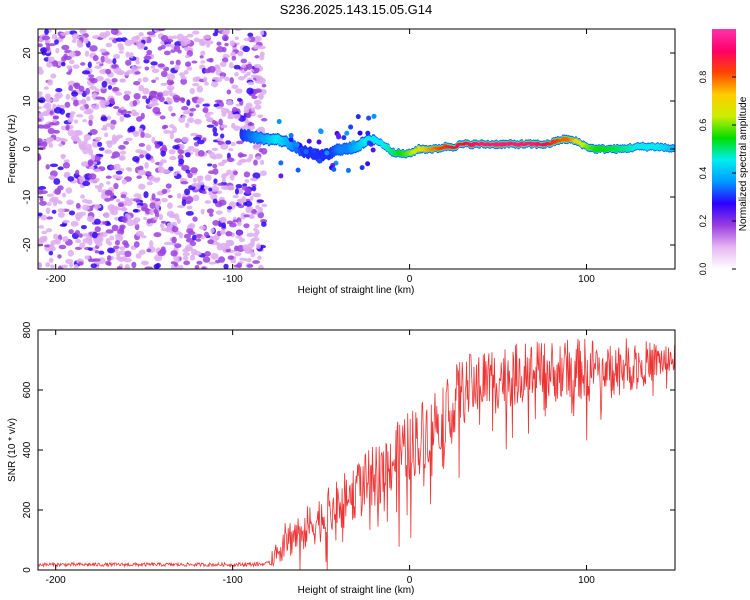  I want to click on y-tick-label: 200, so click(27, 509).